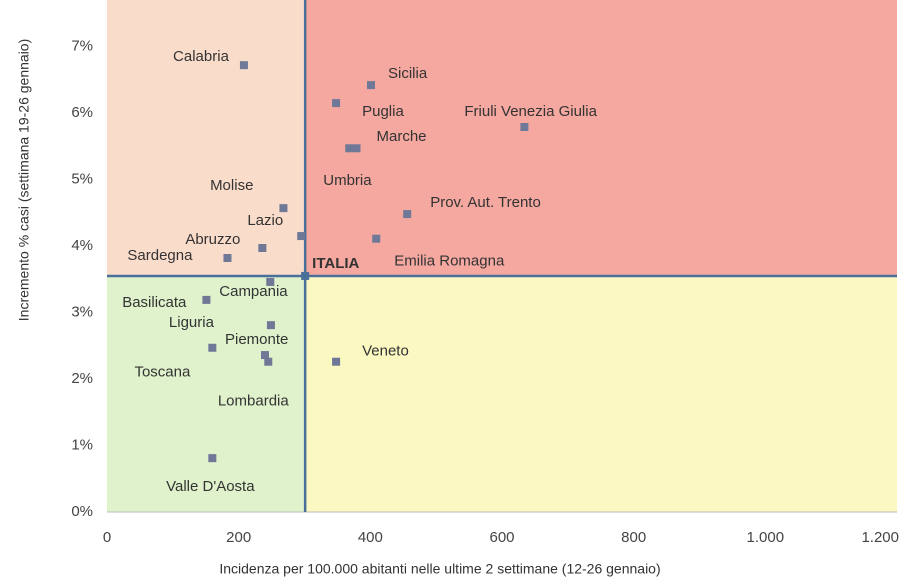  What do you see at coordinates (254, 401) in the screenshot?
I see `point-label: Lombardia` at bounding box center [254, 401].